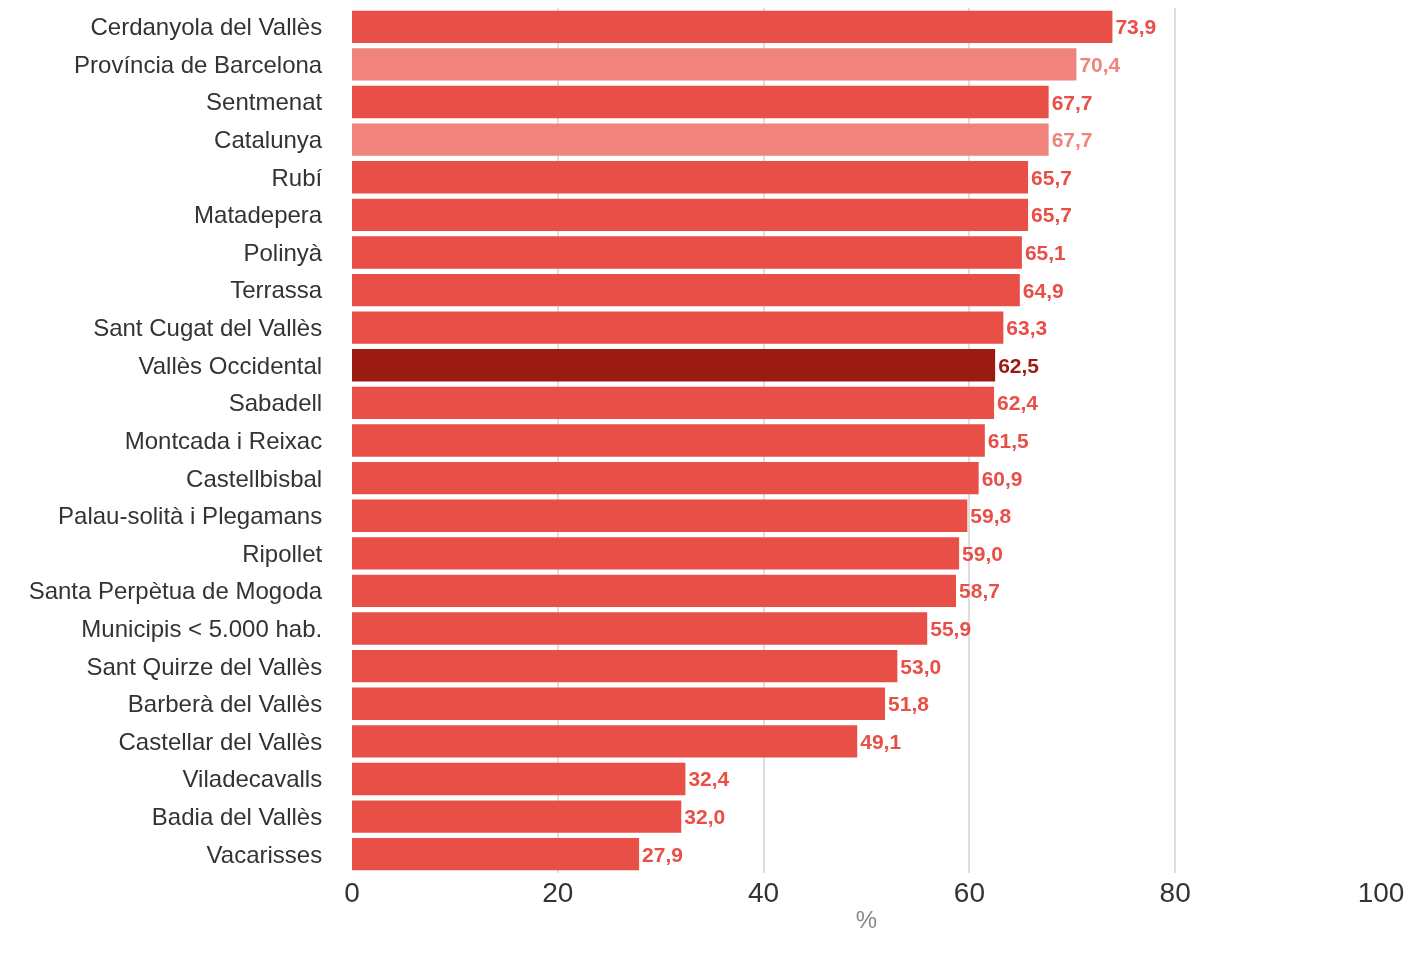 Image resolution: width=1409 pixels, height=963 pixels. Describe the element at coordinates (268, 140) in the screenshot. I see `y-tick-label: Catalunya` at that location.